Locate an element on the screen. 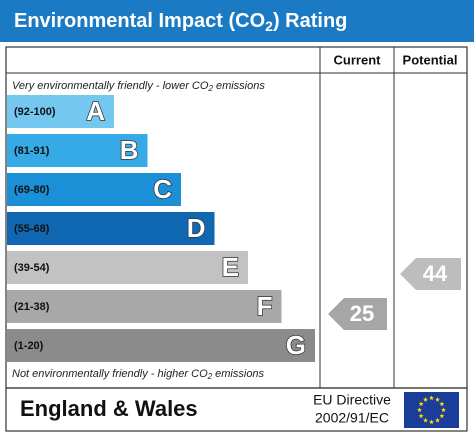 The width and height of the screenshot is (474, 437). band-range: (1-20) is located at coordinates (29, 346).